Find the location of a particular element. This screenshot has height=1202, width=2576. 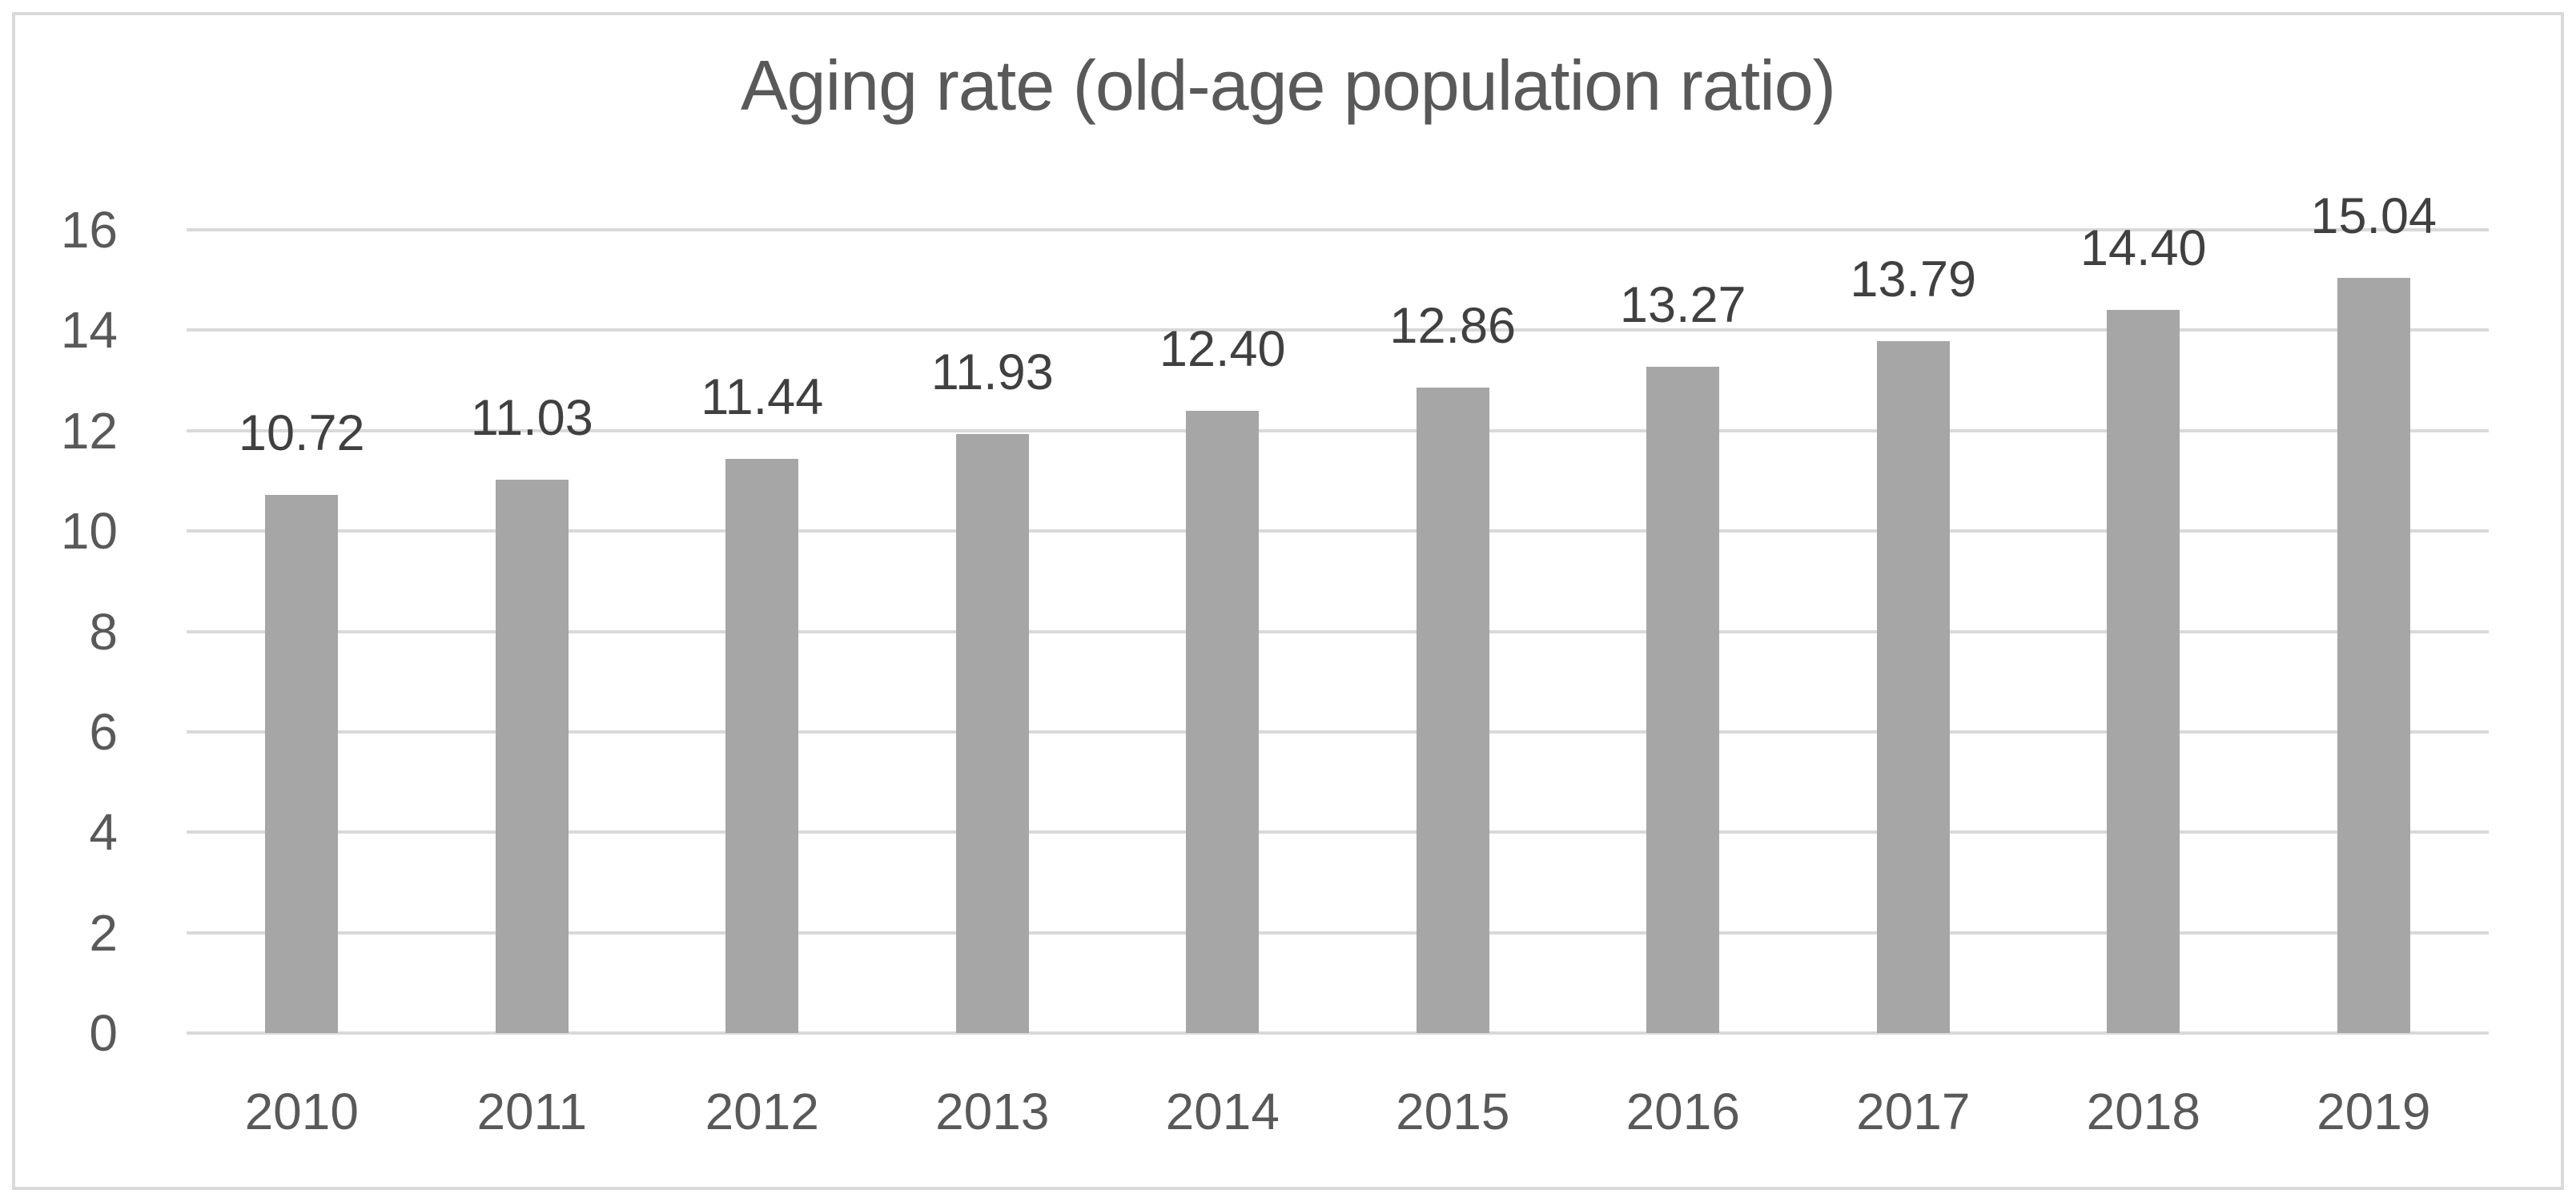

bar-data-label: 11.03 is located at coordinates (531, 417).